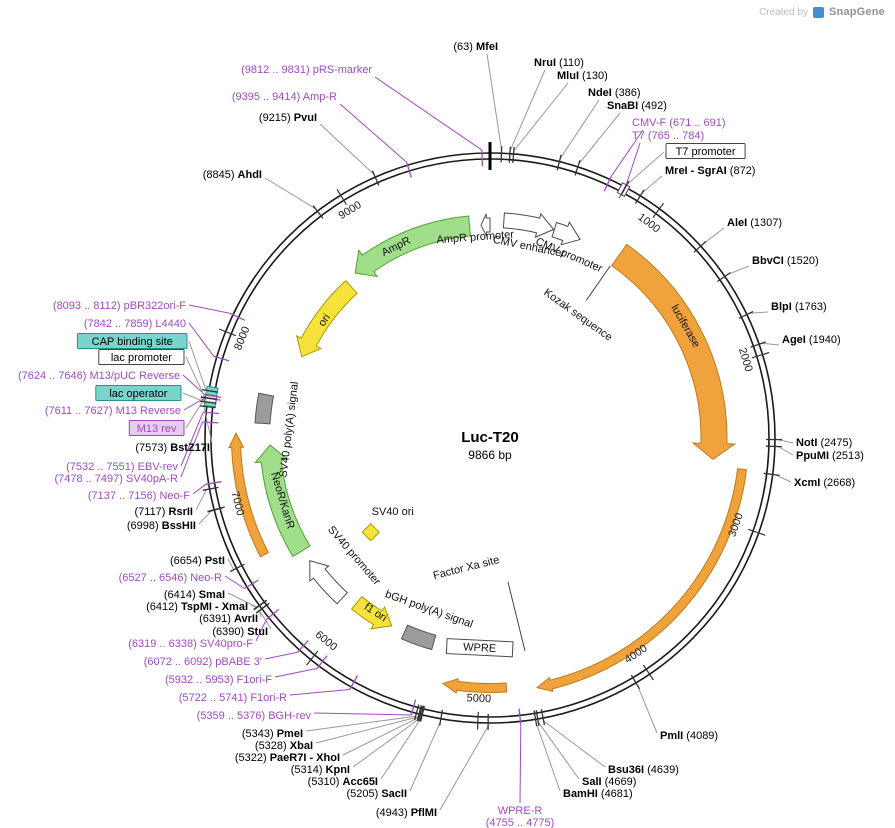 This screenshot has height=828, width=895. What do you see at coordinates (527, 110) in the screenshot?
I see `site-line-nrui` at bounding box center [527, 110].